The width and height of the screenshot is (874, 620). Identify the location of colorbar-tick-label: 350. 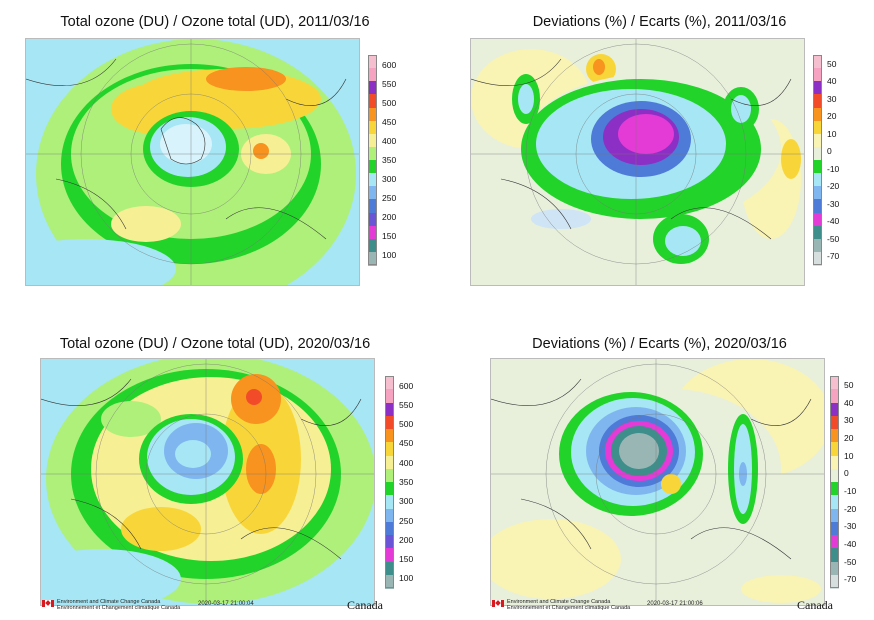
(389, 160).